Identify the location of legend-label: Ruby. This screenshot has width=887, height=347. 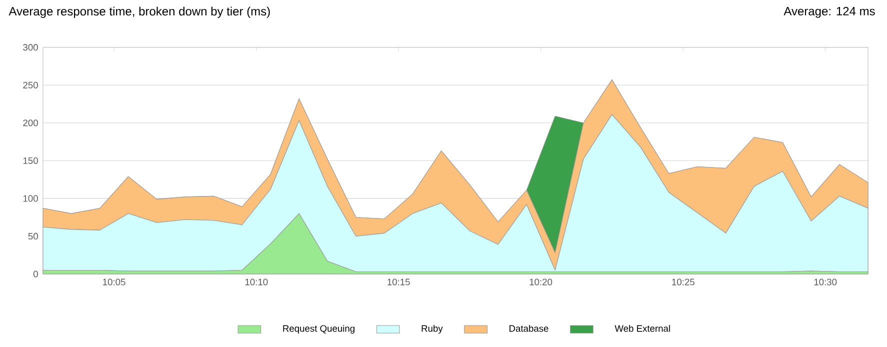
(432, 329).